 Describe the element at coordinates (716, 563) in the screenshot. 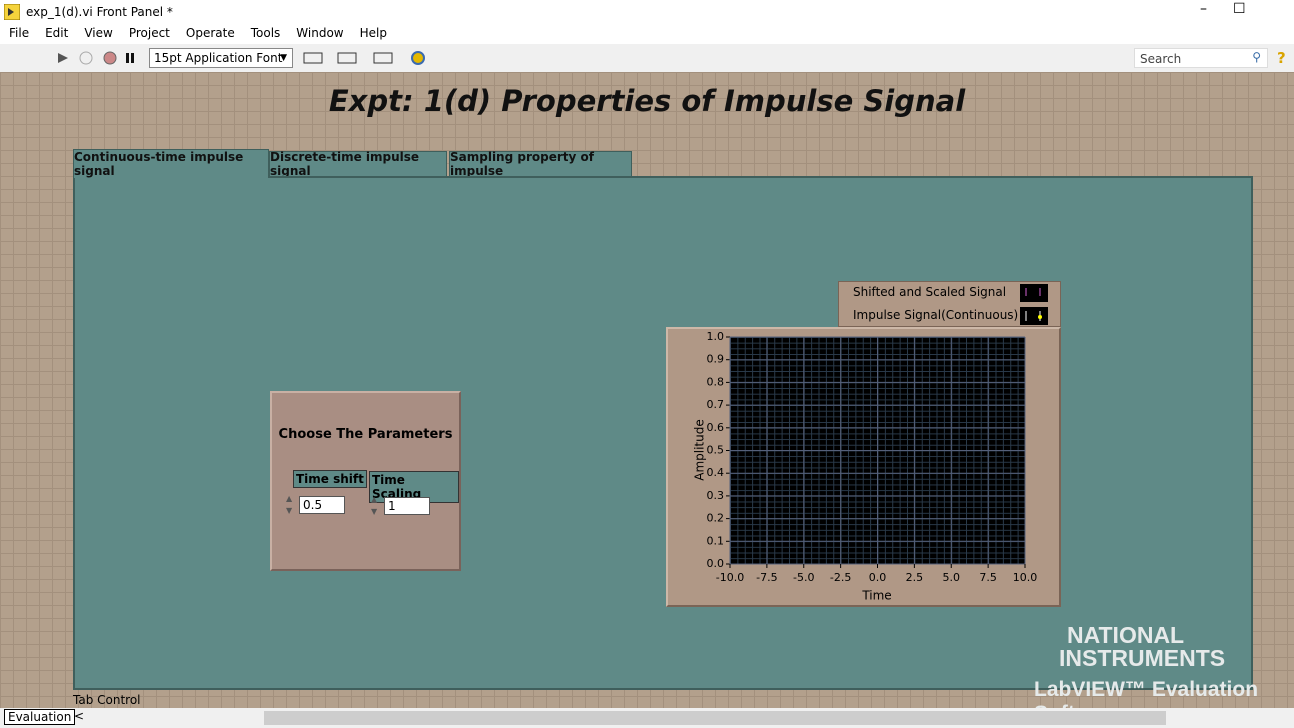

I see `y-tick-label: 0.0` at that location.